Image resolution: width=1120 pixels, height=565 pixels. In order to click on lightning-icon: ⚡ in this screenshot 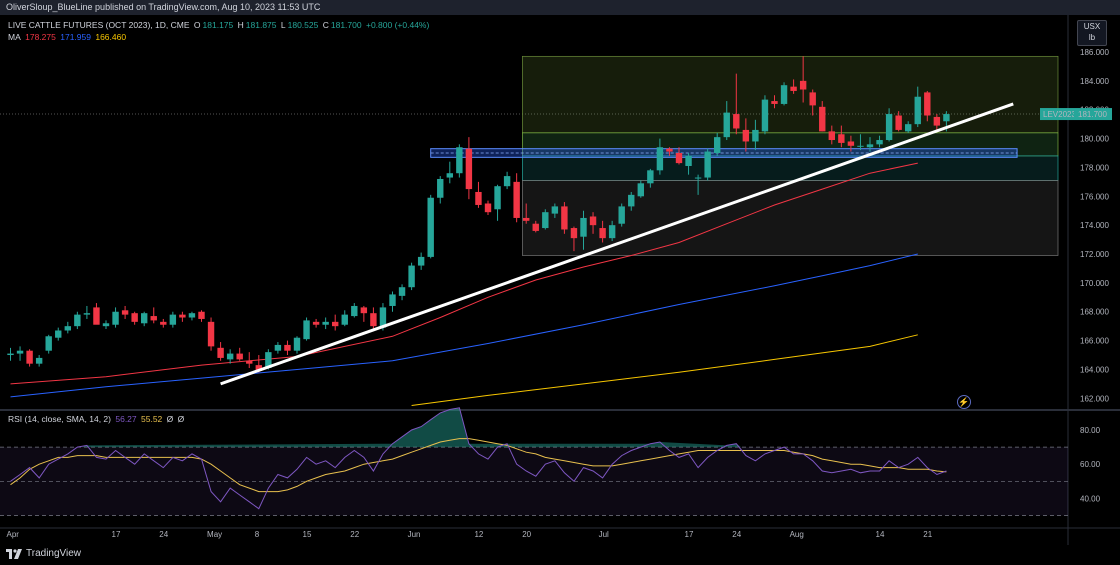, I will do `click(964, 402)`.